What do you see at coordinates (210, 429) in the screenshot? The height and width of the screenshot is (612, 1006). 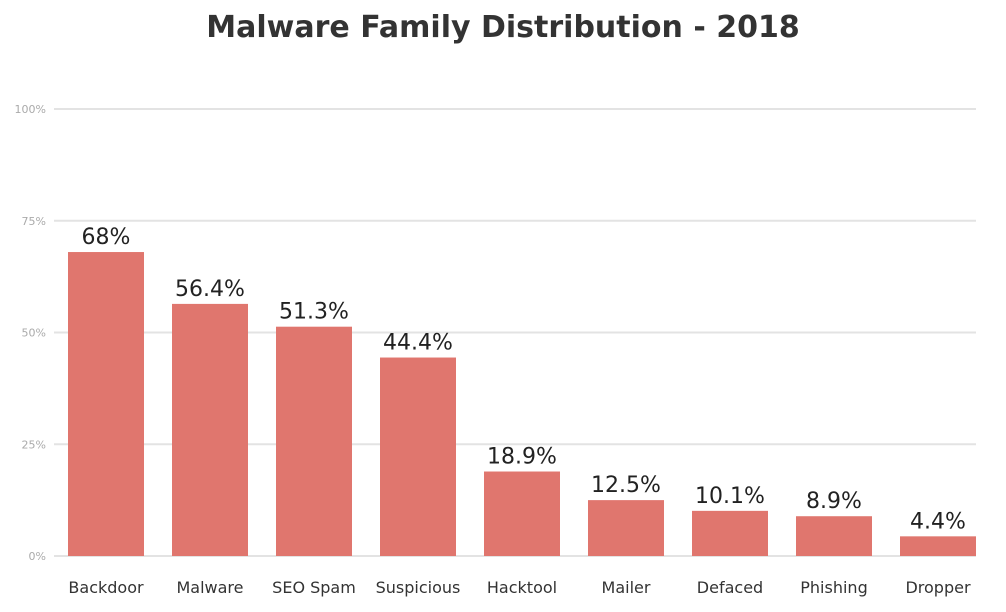 I see `bar-malware` at bounding box center [210, 429].